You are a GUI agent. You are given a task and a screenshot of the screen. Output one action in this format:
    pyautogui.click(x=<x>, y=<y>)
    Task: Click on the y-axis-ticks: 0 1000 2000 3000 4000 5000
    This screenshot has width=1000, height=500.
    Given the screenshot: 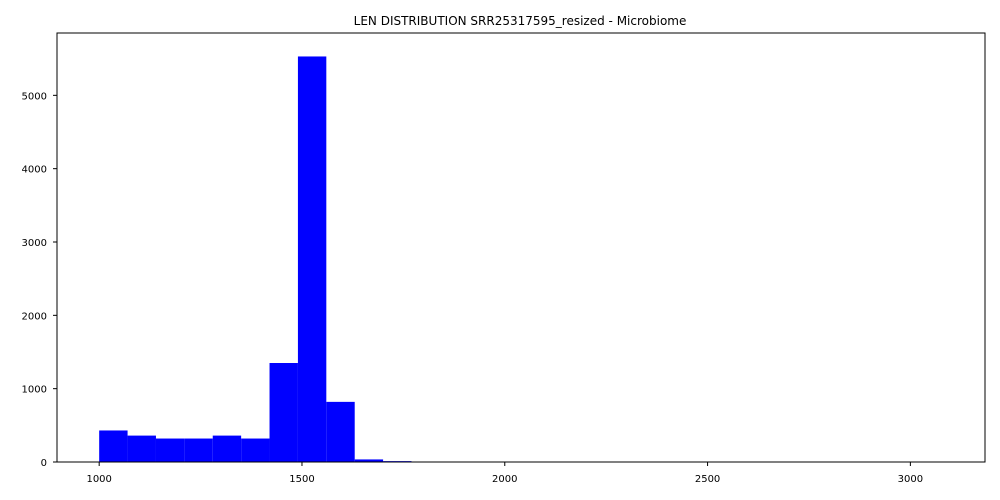 What is the action you would take?
    pyautogui.click(x=39, y=280)
    